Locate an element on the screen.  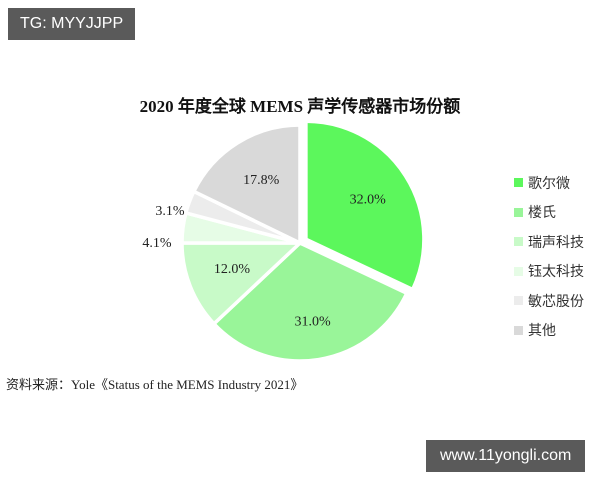
legend-label: 歌尔微 is located at coordinates (549, 184).